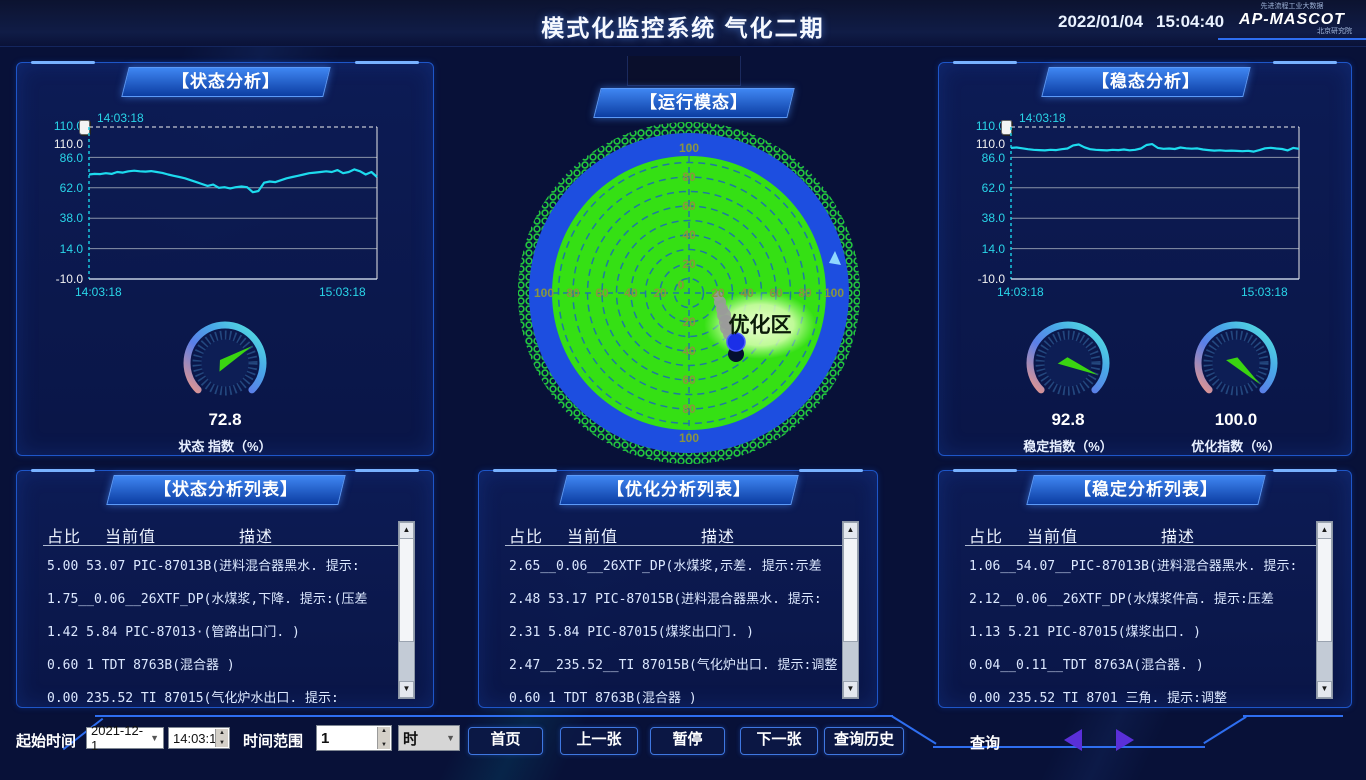 This screenshot has height=780, width=1366. I want to click on optimization-list-title-badge: 【优化分析列表】, so click(679, 490).